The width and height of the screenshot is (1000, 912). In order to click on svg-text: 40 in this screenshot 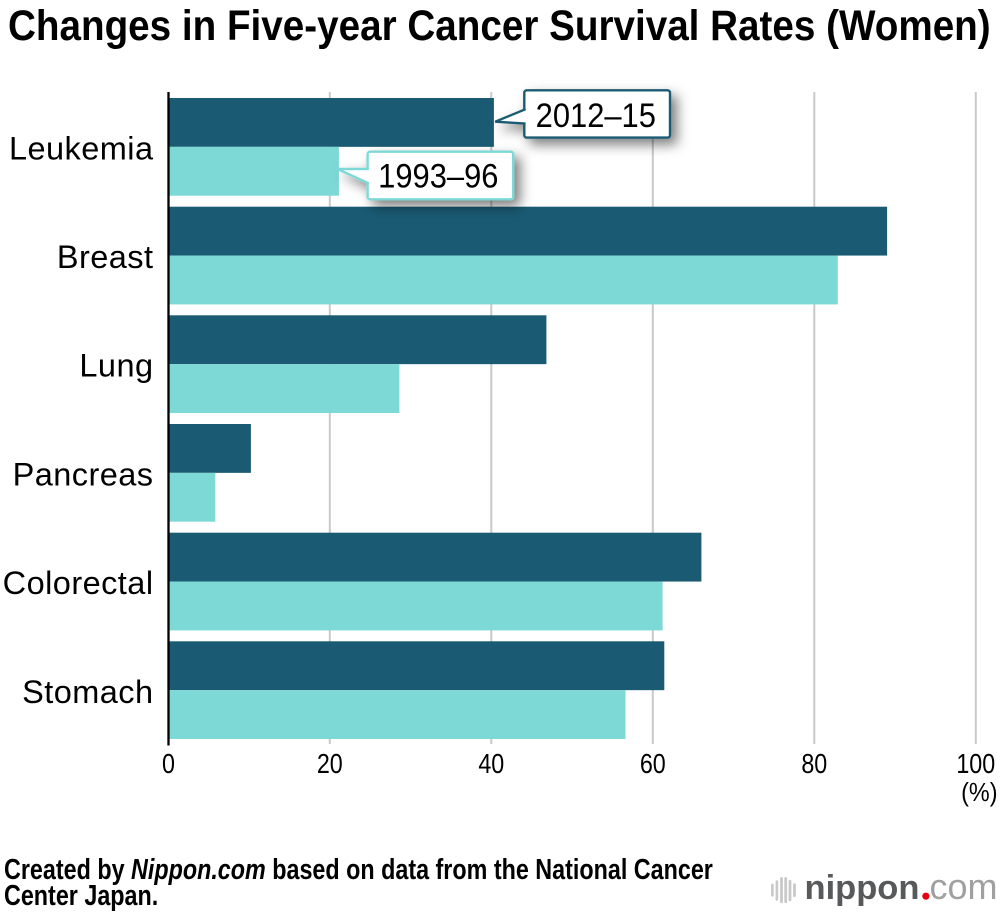, I will do `click(491, 764)`.